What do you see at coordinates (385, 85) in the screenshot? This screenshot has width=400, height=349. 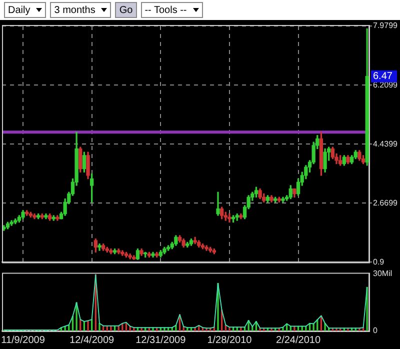 I see `y-tick-label: 6.2099` at bounding box center [385, 85].